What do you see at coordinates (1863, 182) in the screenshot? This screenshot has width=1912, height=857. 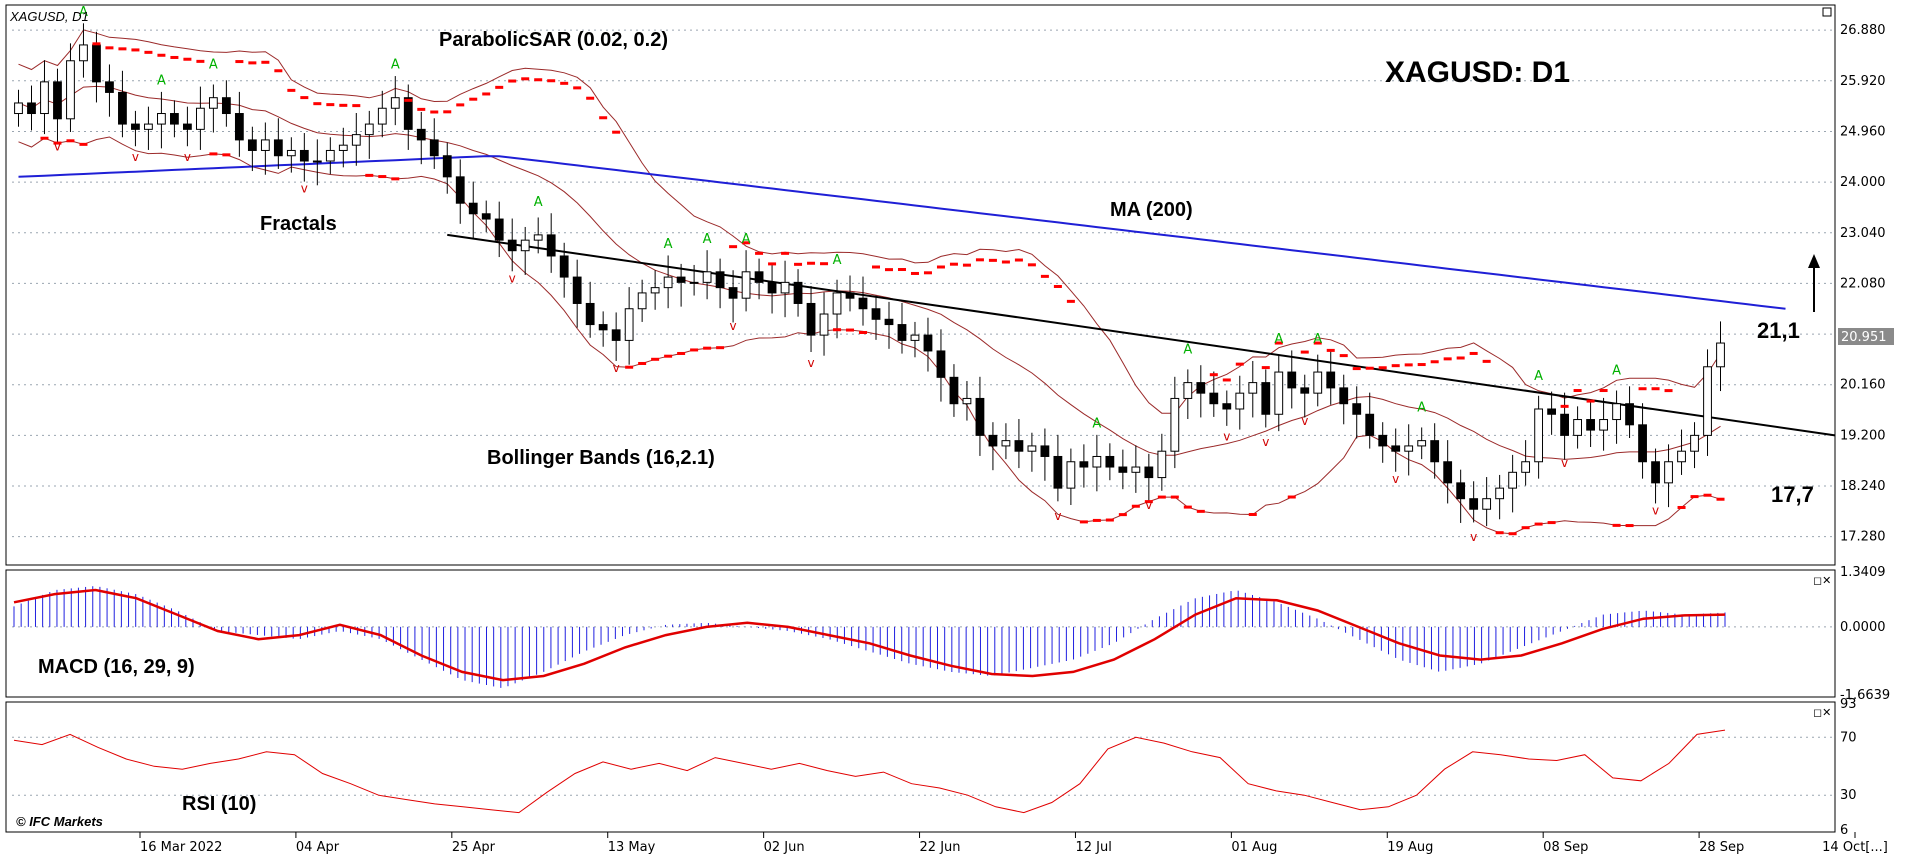 I see `price-y-tick: 24.000` at bounding box center [1863, 182].